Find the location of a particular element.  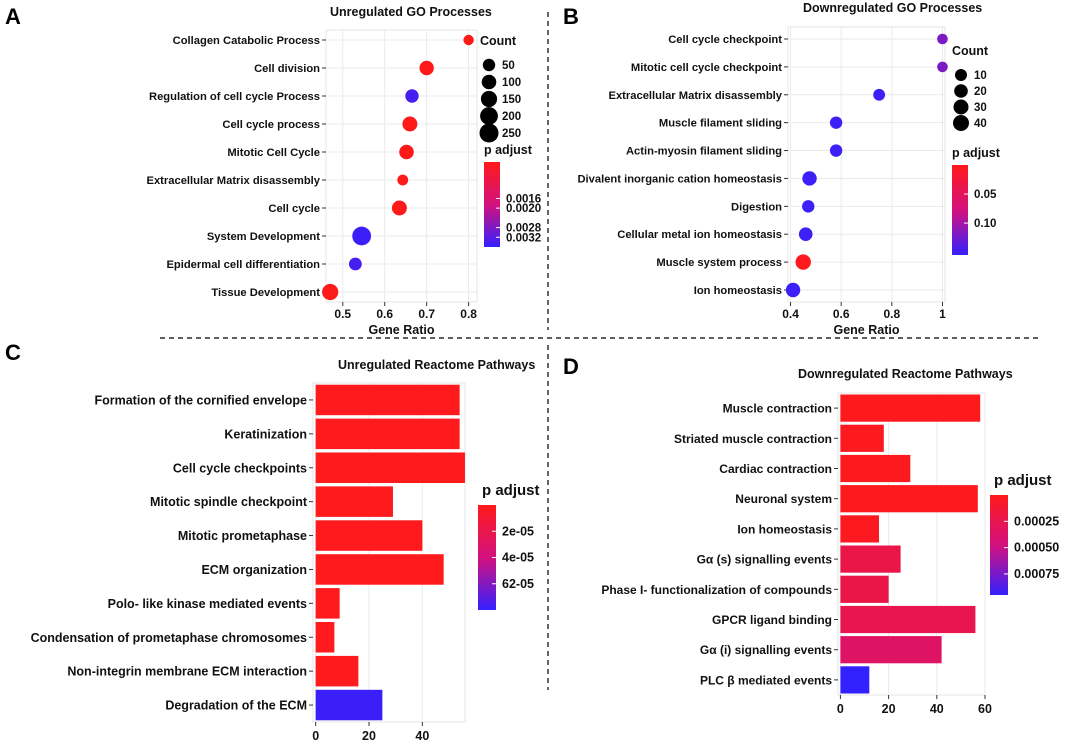

size-legend-label: 40 is located at coordinates (980, 124).